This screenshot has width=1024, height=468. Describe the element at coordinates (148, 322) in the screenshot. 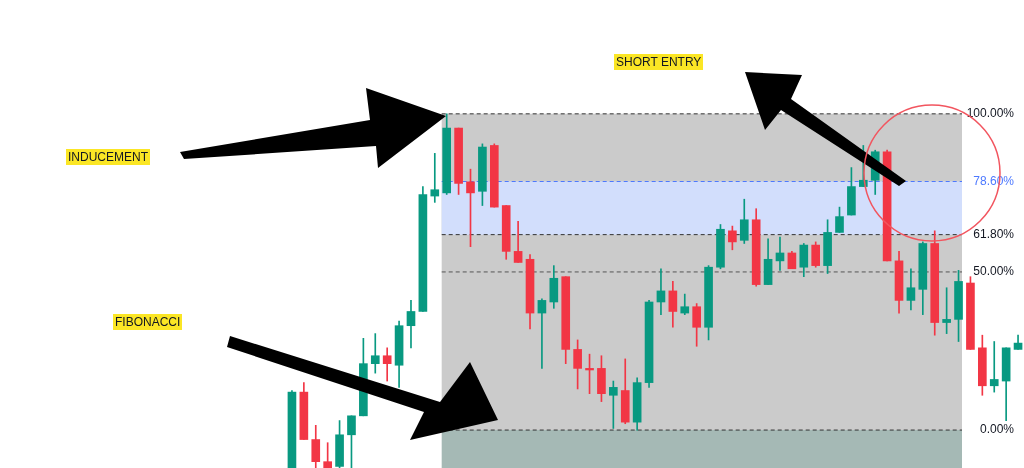

I see `text: FIBONACCI` at that location.